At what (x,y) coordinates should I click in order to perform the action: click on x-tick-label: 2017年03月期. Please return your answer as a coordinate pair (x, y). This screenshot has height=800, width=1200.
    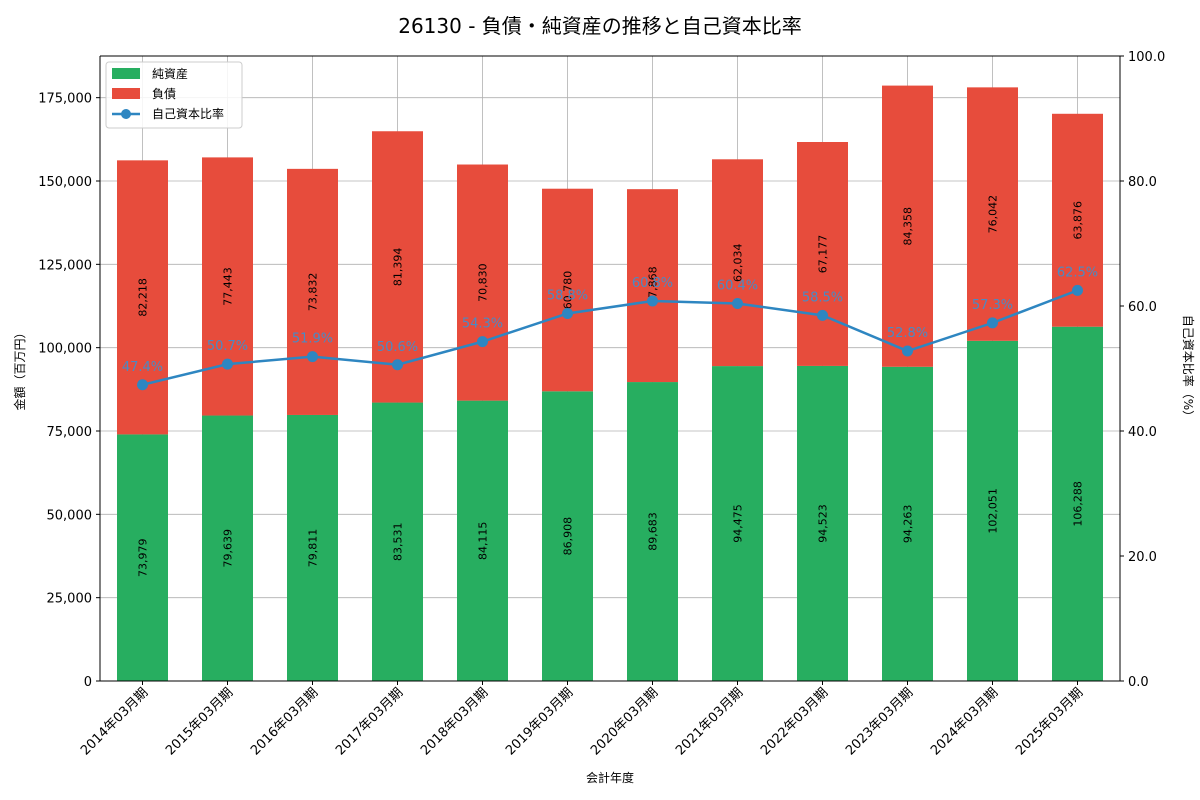
    Looking at the image, I should click on (369, 721).